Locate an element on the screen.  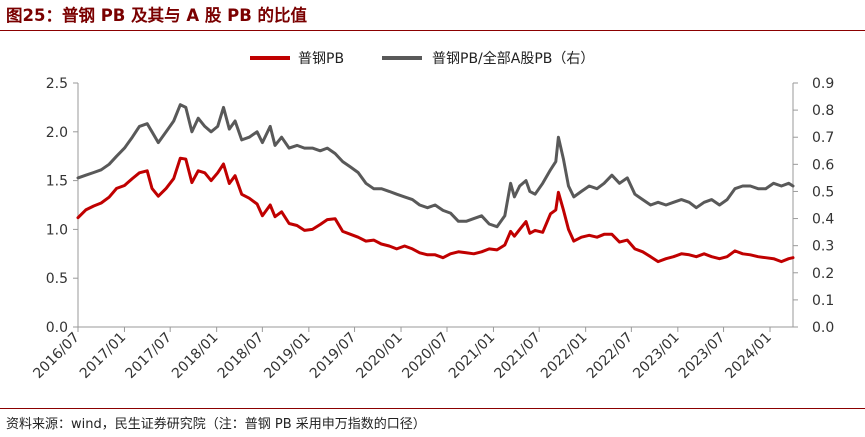
right-tick-label: 0.7 is located at coordinates (823, 138).